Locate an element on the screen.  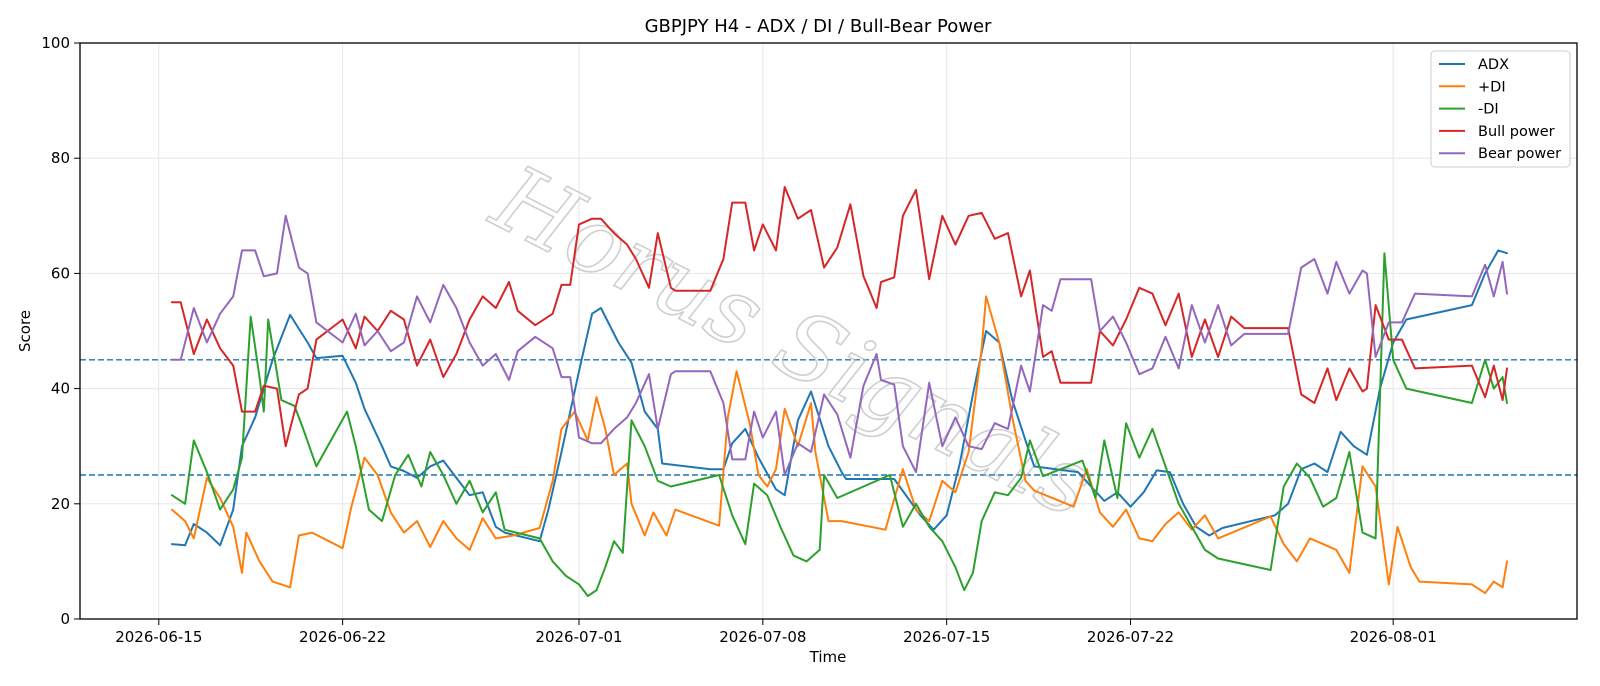
x-tick-label: 2026-07-22 is located at coordinates (1130, 637).